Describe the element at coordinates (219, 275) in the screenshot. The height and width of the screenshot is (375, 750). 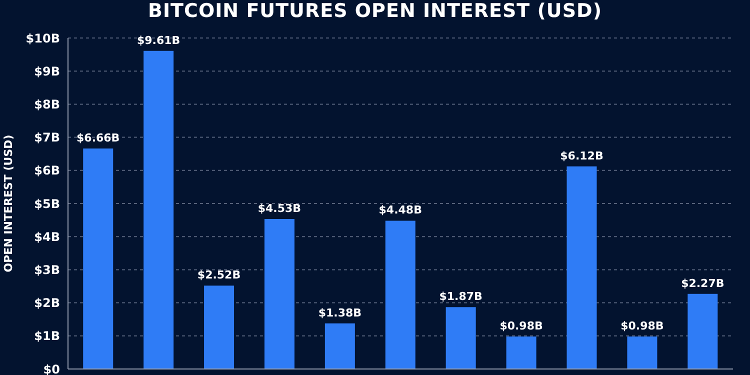
I see `data-label: $2.52B` at that location.